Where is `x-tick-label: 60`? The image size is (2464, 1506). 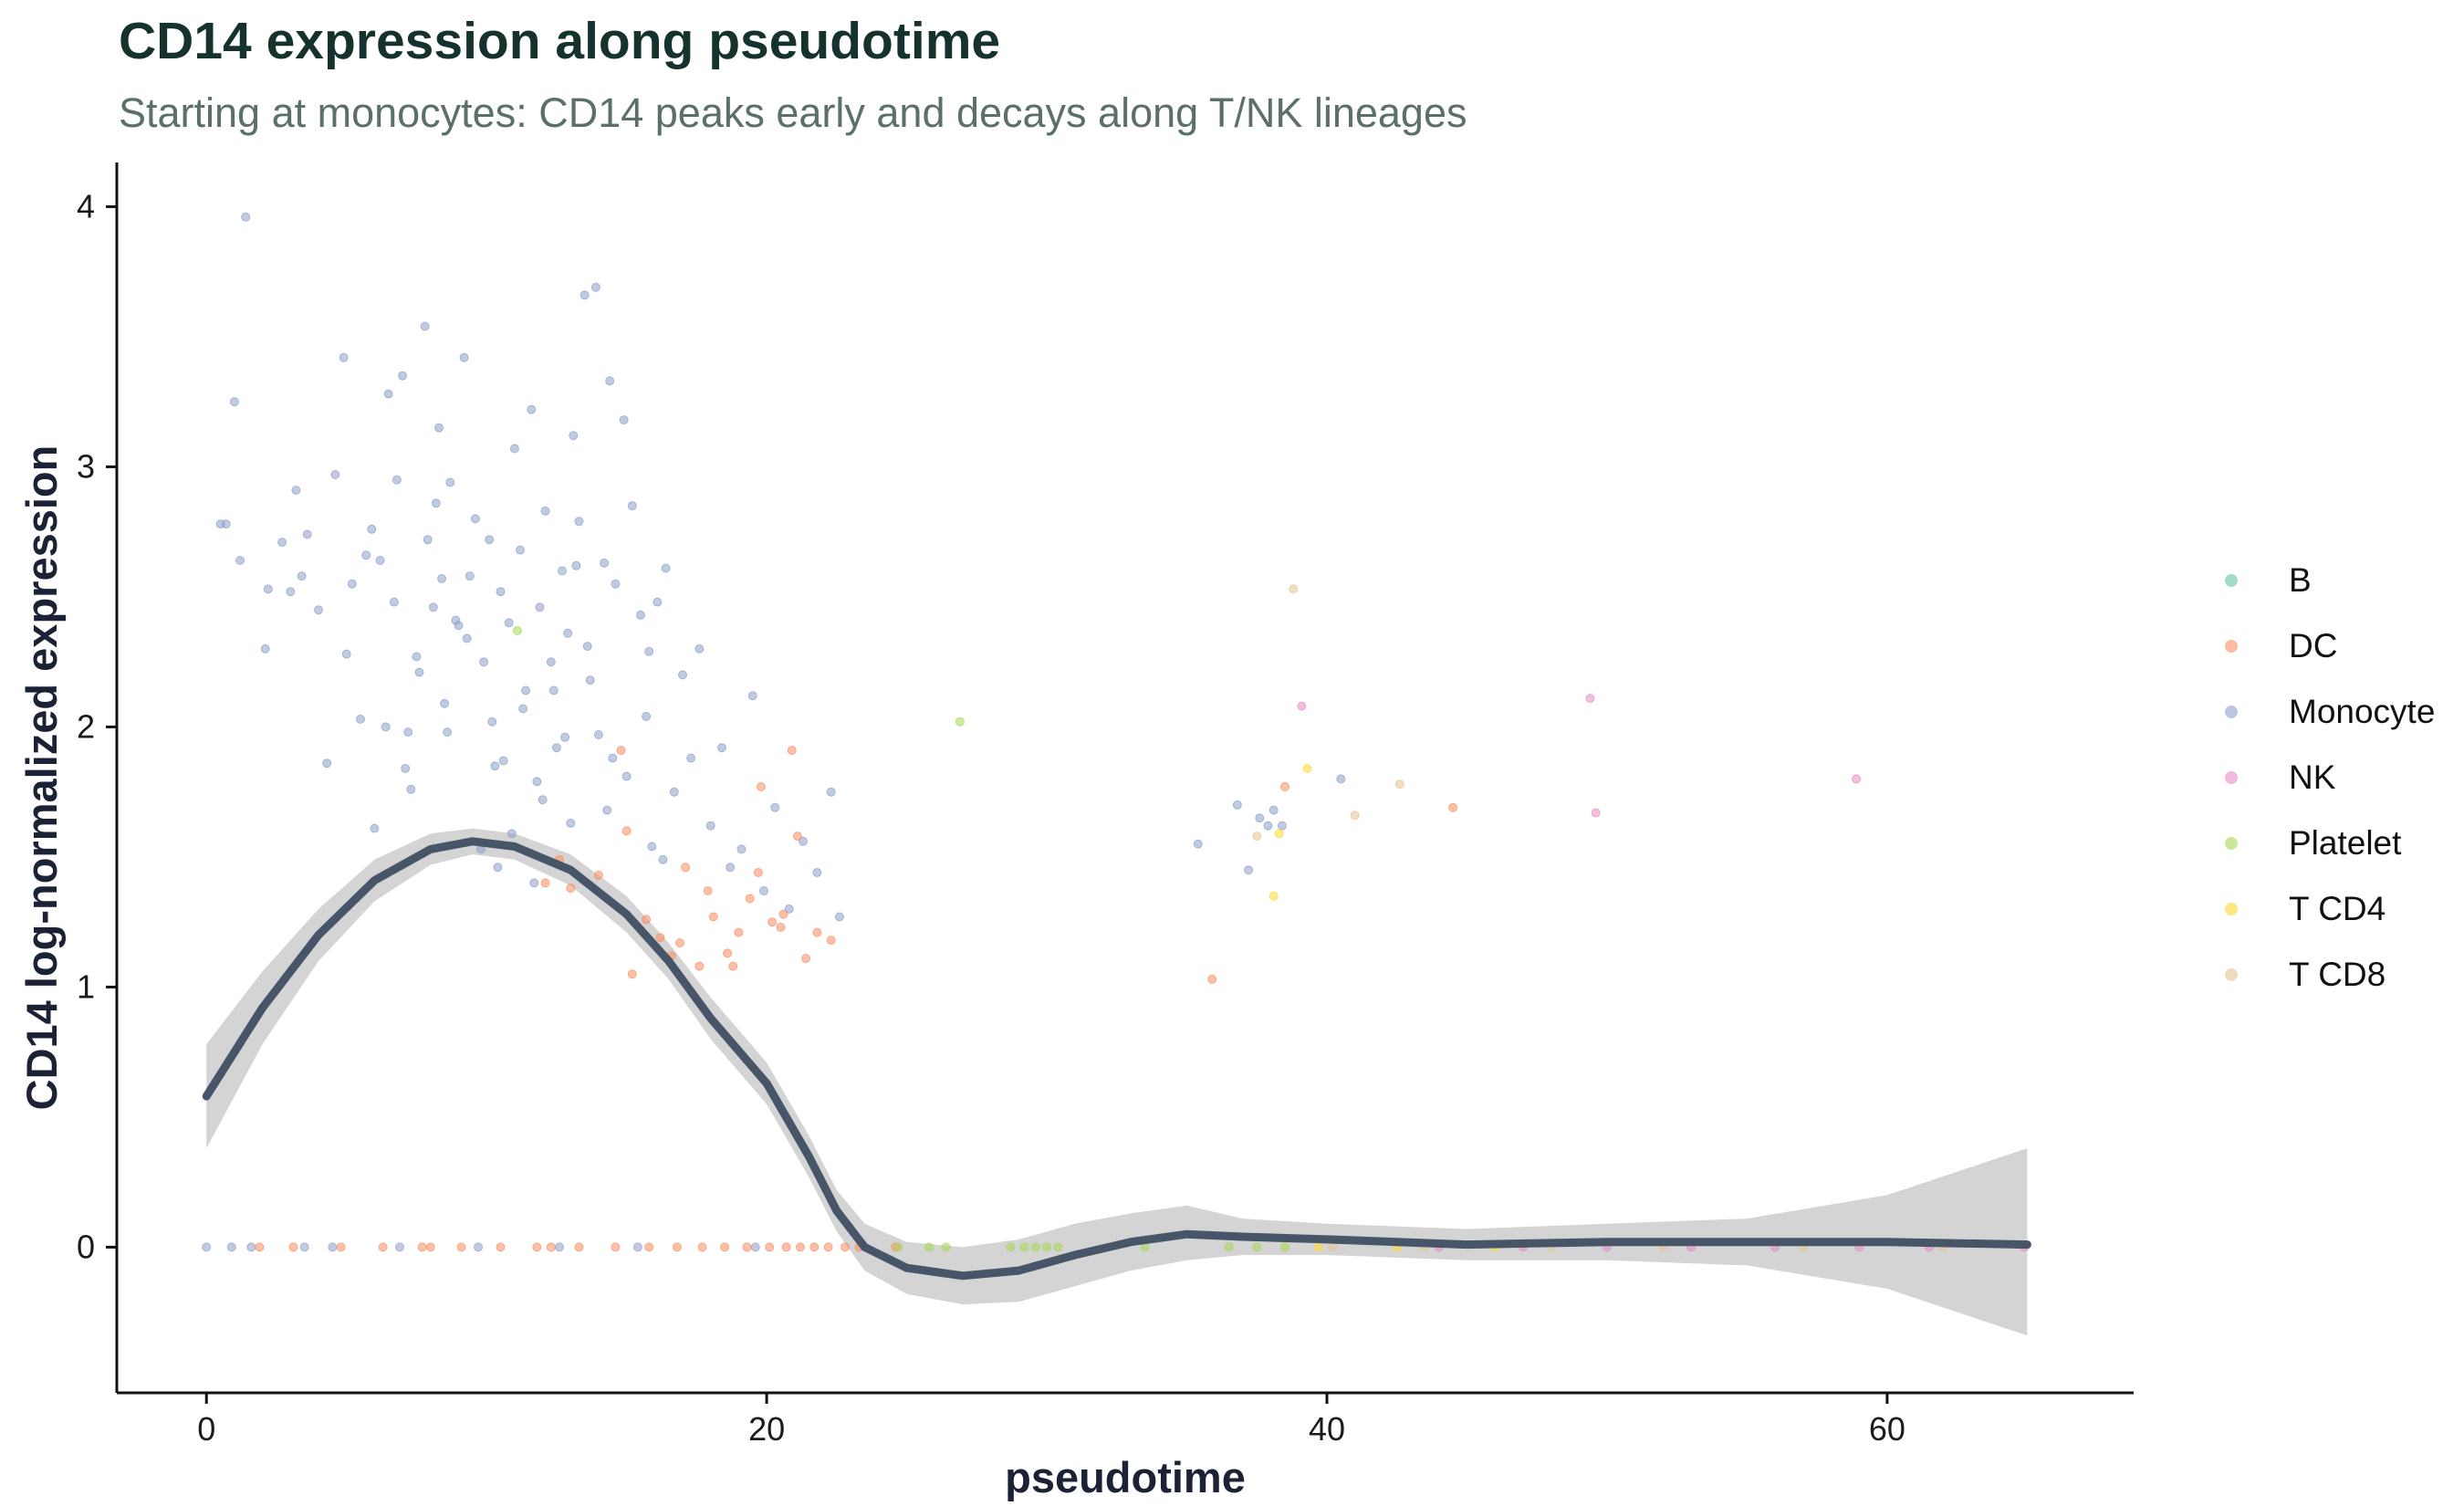
x-tick-label: 60 is located at coordinates (1887, 1429).